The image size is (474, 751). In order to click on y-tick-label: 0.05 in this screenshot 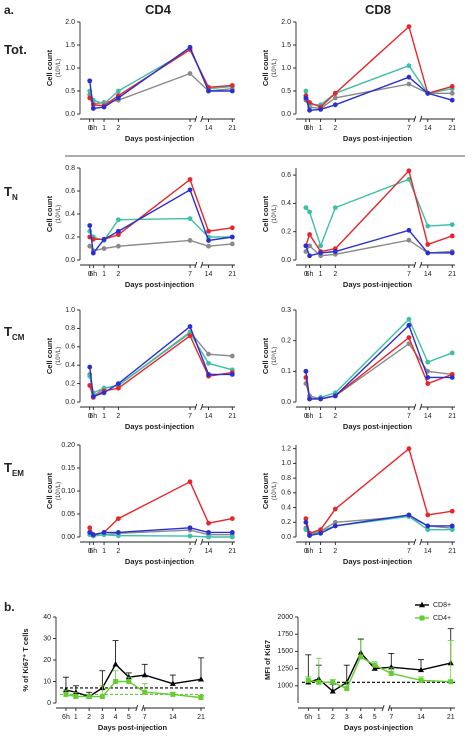, I will do `click(68, 514)`.